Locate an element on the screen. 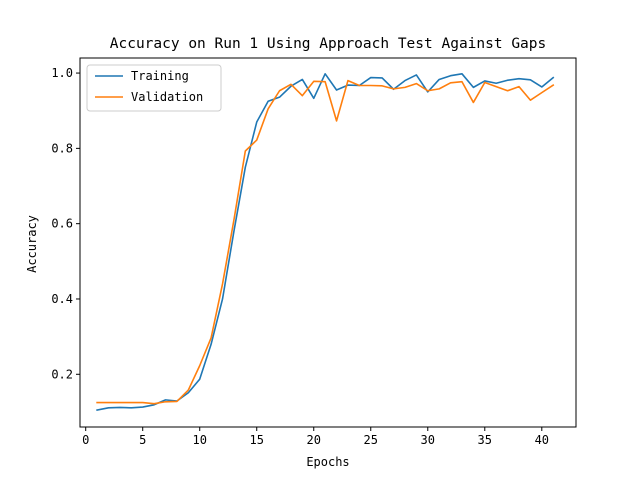 Image resolution: width=640 pixels, height=480 pixels. legend-label-training: Training is located at coordinates (160, 76).